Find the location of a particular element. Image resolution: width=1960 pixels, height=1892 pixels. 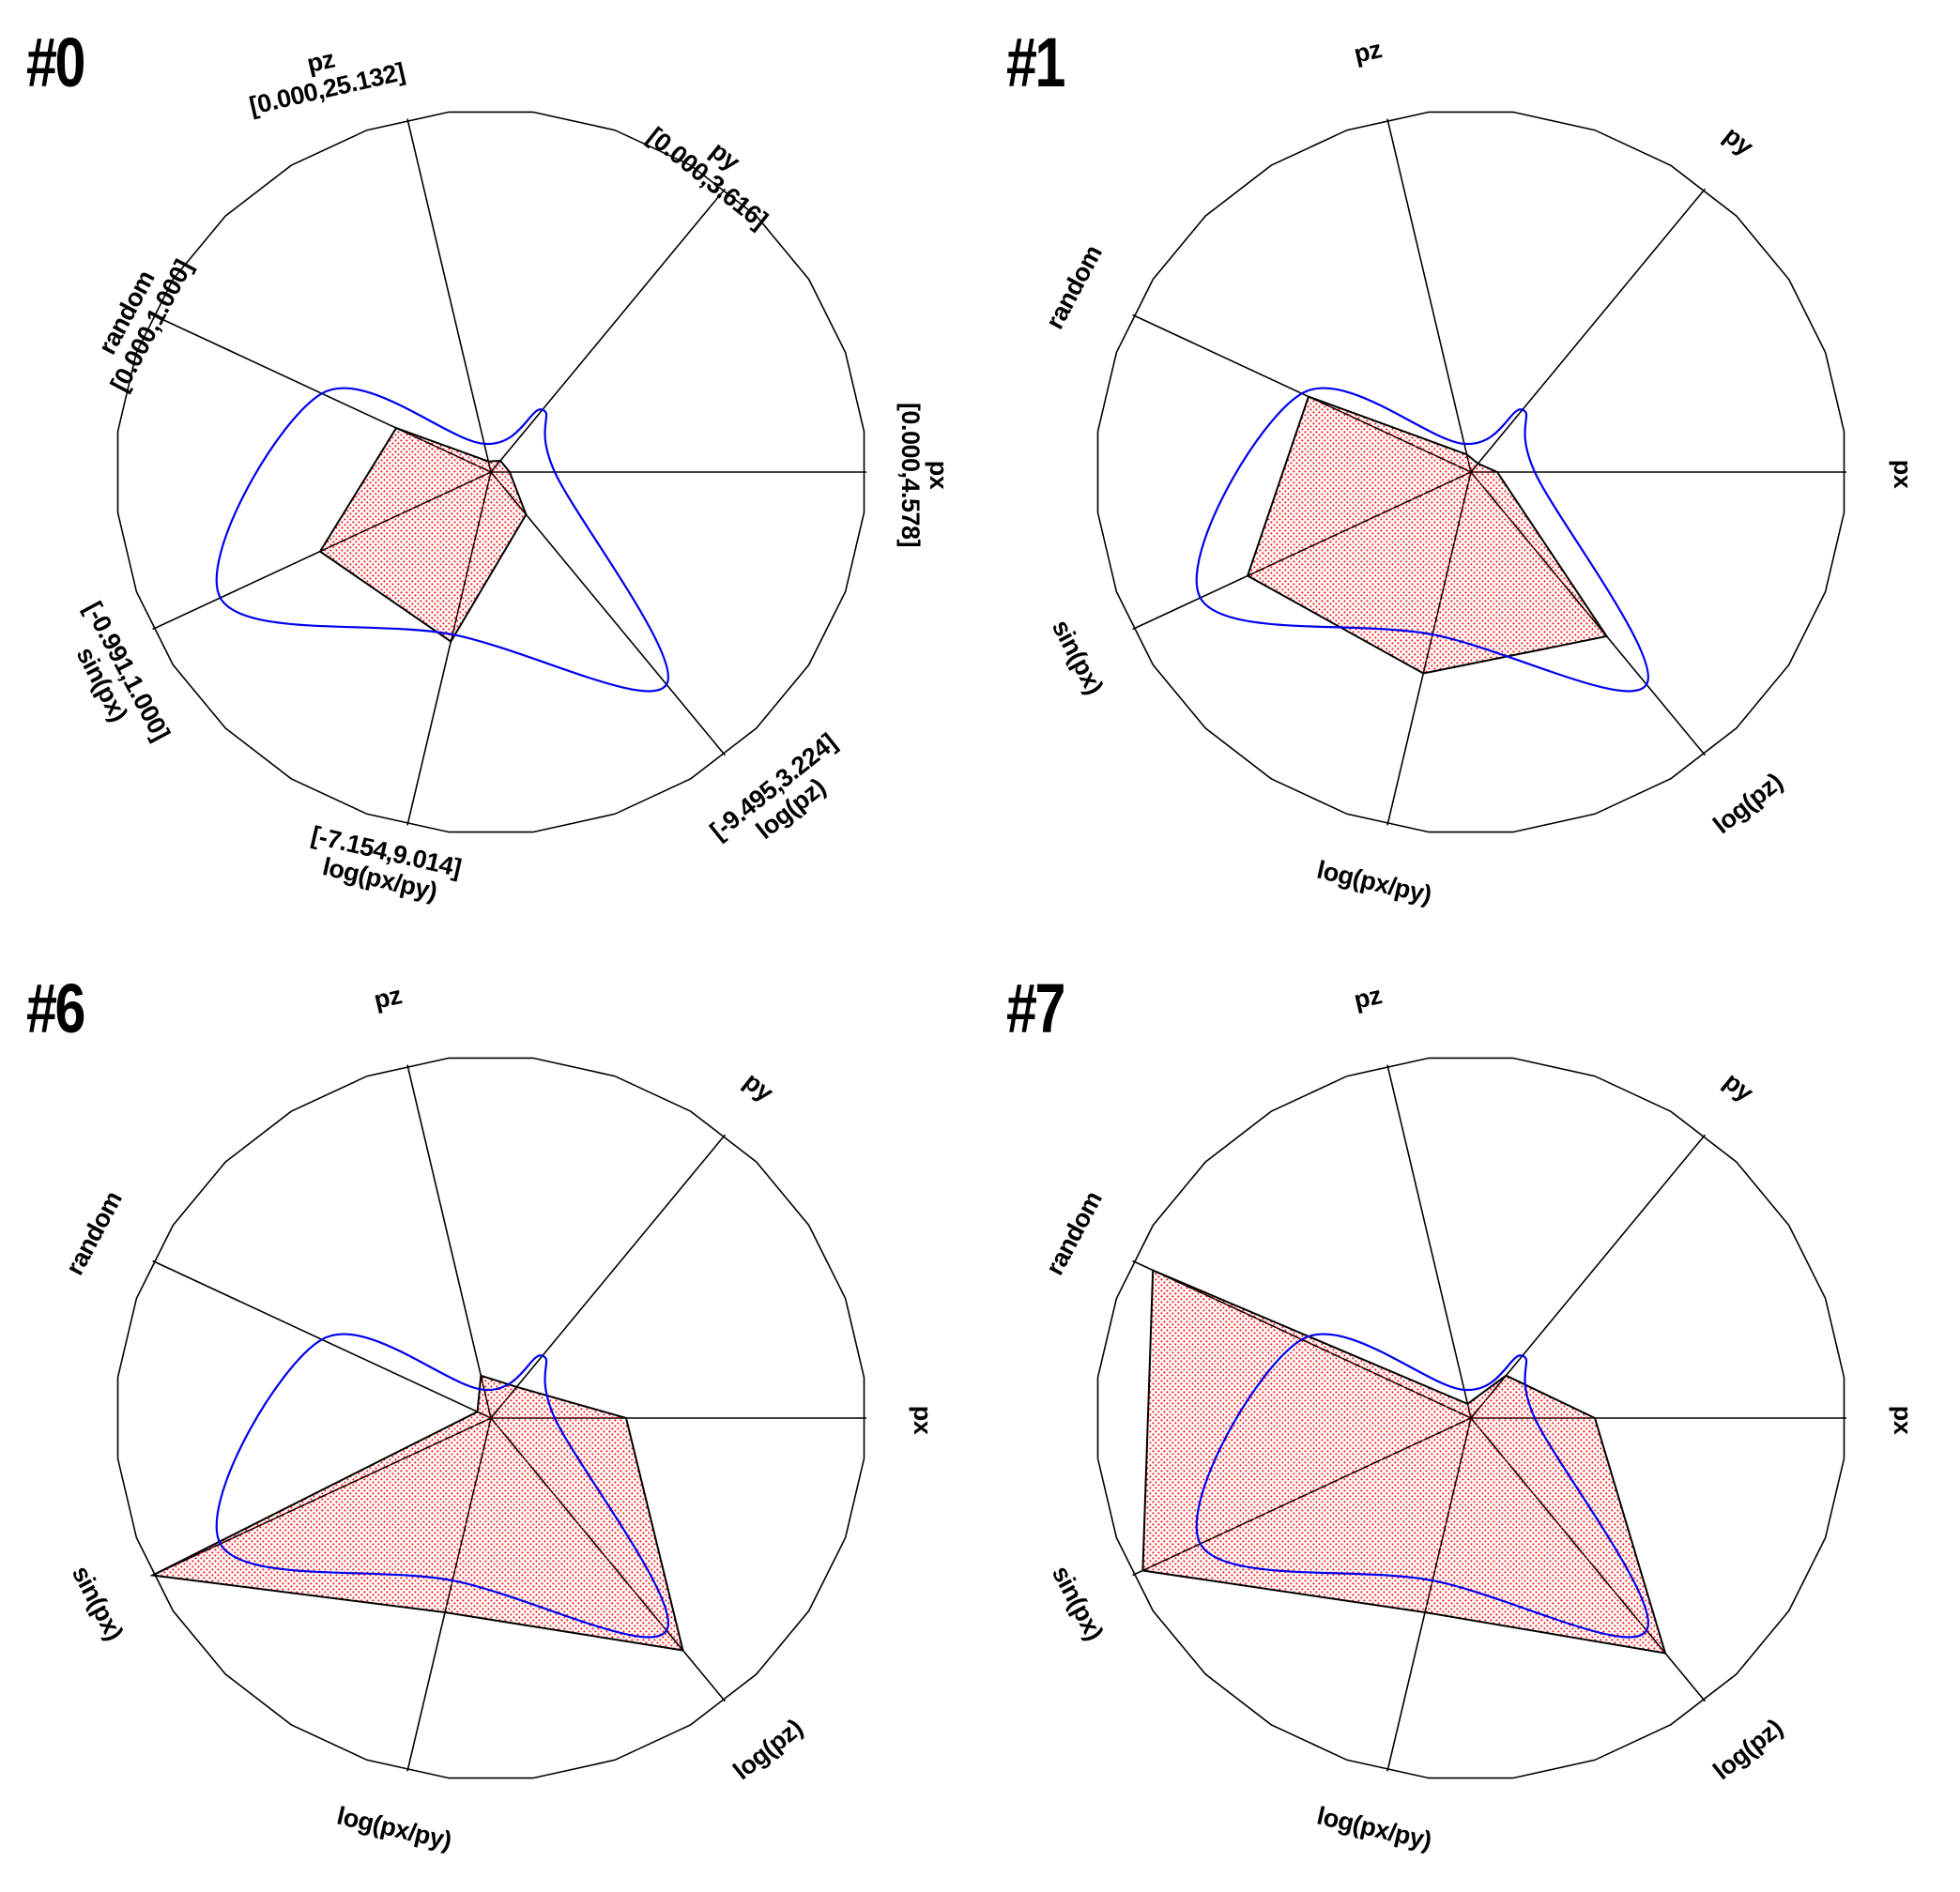

axis-line-log_pz is located at coordinates (608, 613).